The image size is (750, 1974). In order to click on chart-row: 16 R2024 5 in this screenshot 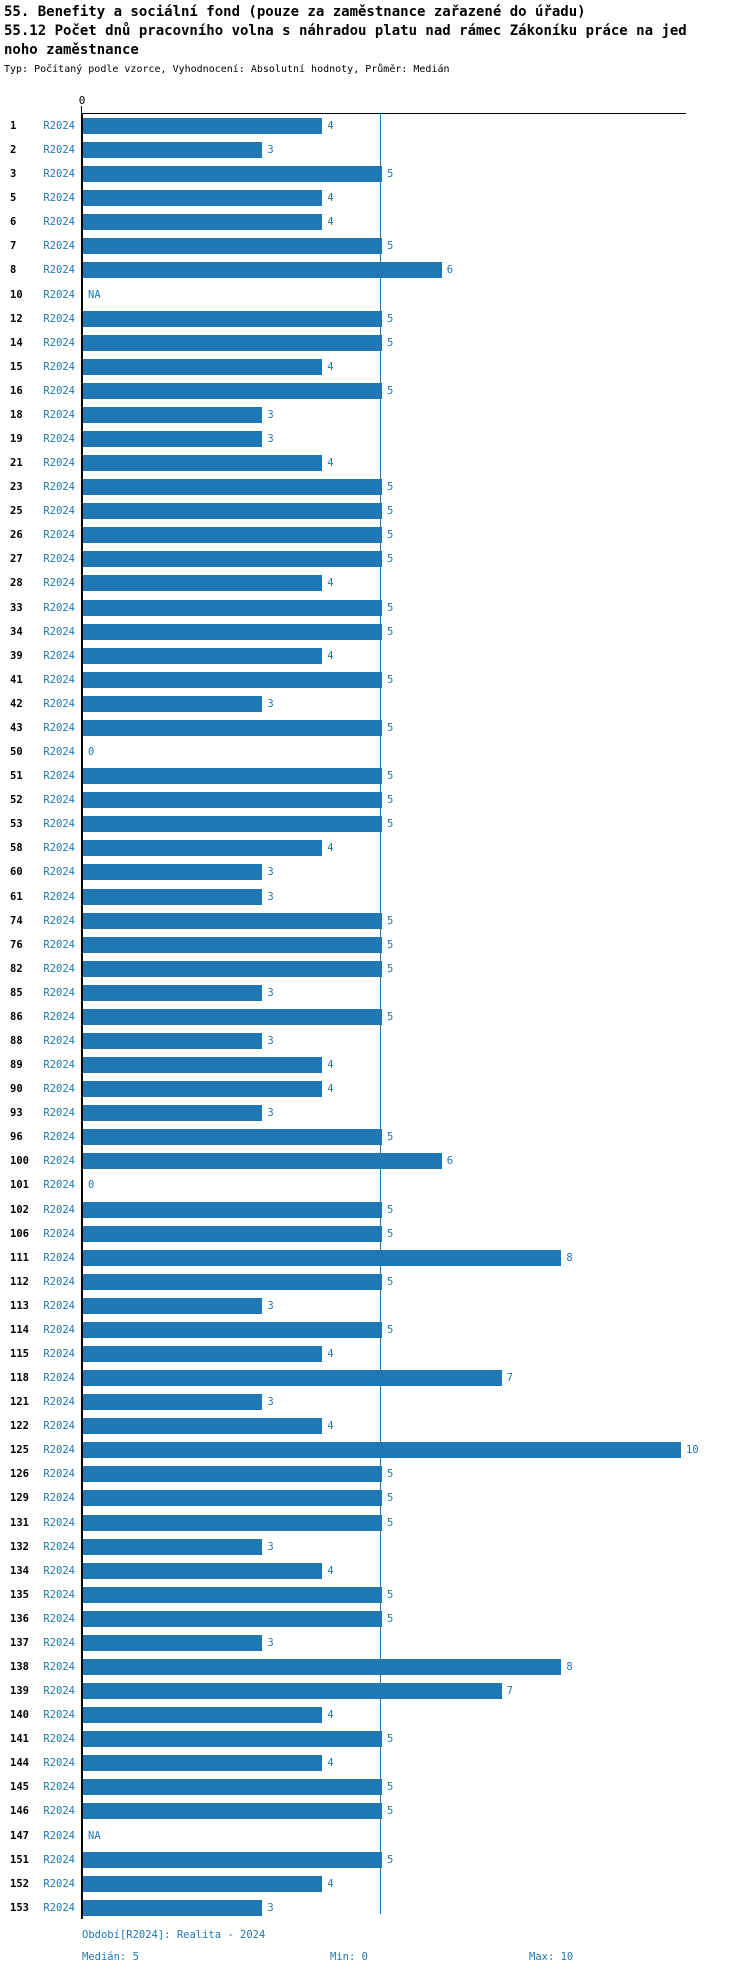, I will do `click(375, 391)`.